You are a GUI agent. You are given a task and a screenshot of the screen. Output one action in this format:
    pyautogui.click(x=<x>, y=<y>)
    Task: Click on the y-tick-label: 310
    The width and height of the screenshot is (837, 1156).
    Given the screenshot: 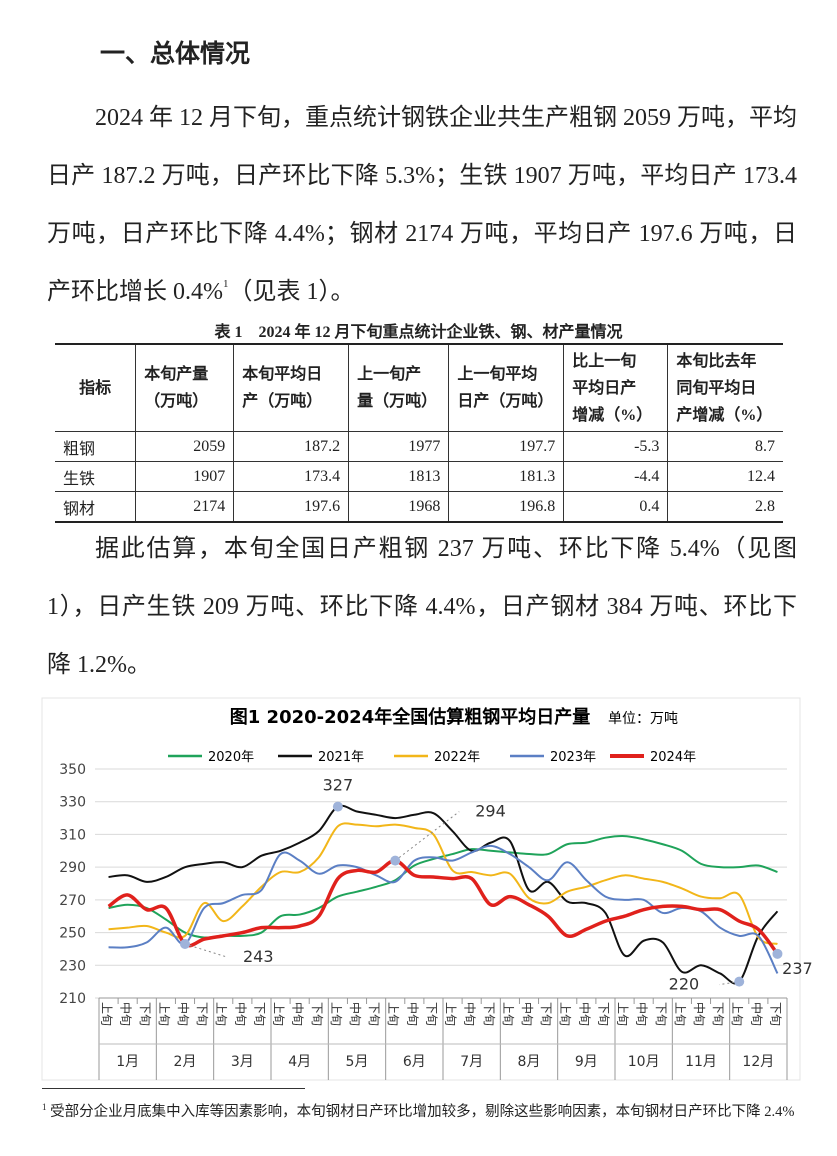 What is the action you would take?
    pyautogui.click(x=72, y=835)
    